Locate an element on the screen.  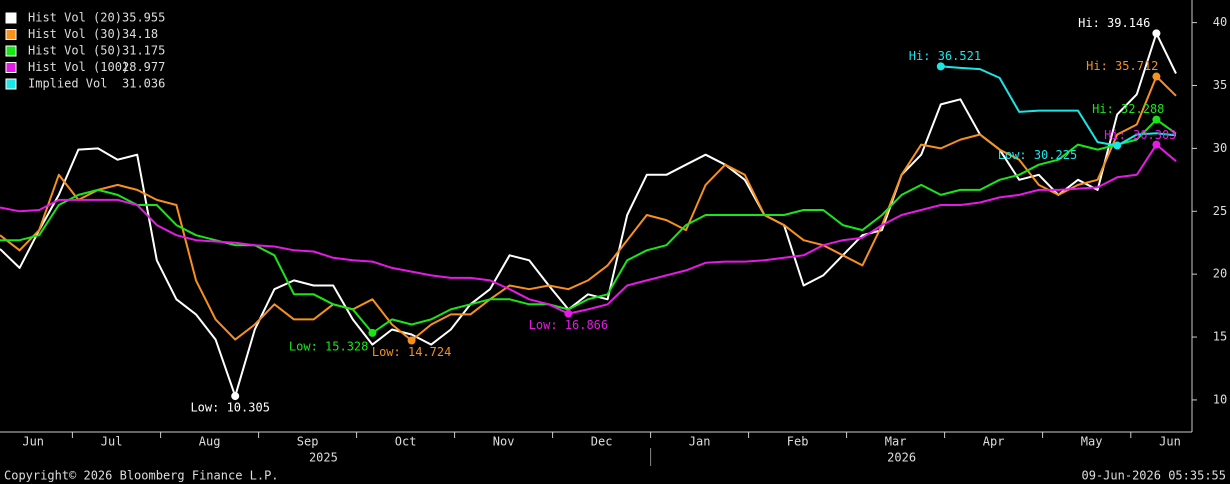
annotation-label: Hi: 35.712 is located at coordinates (1122, 66).